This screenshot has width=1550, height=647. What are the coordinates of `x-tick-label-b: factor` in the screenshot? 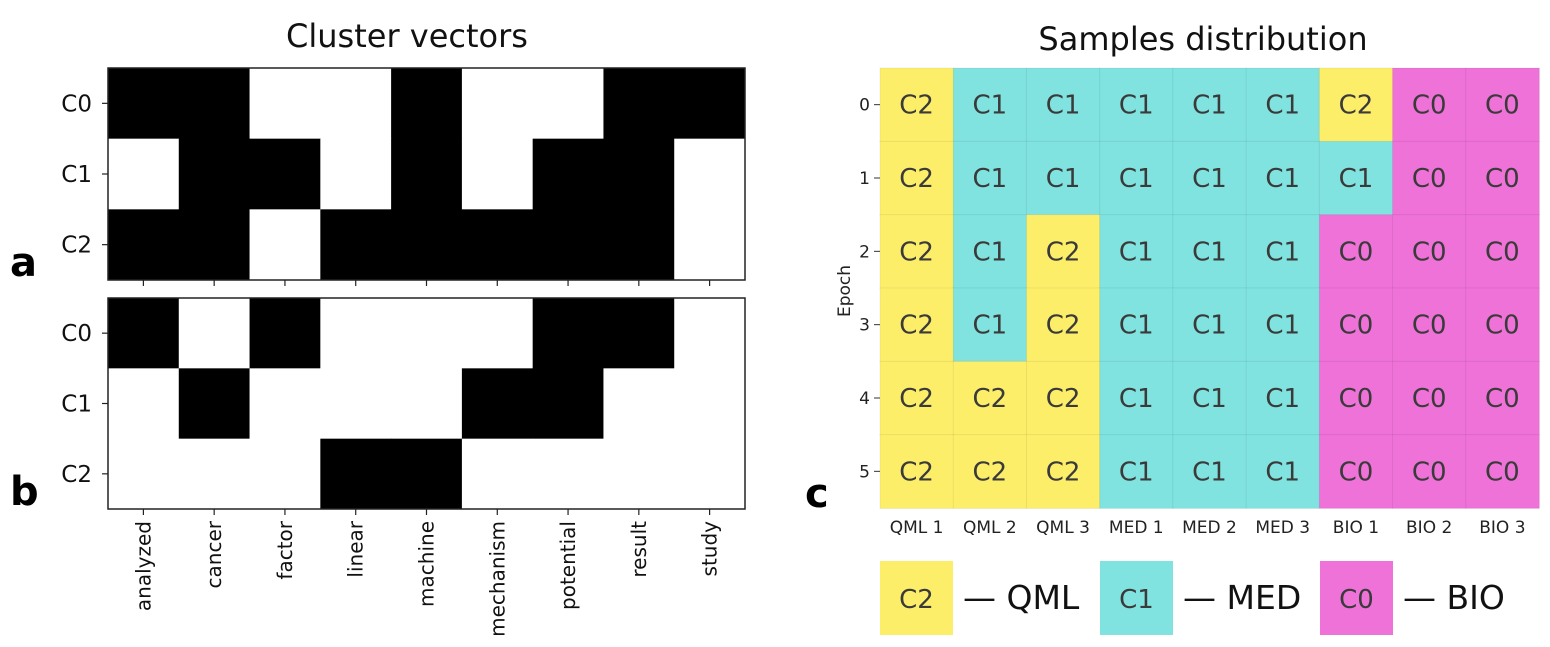 It's located at (285, 549).